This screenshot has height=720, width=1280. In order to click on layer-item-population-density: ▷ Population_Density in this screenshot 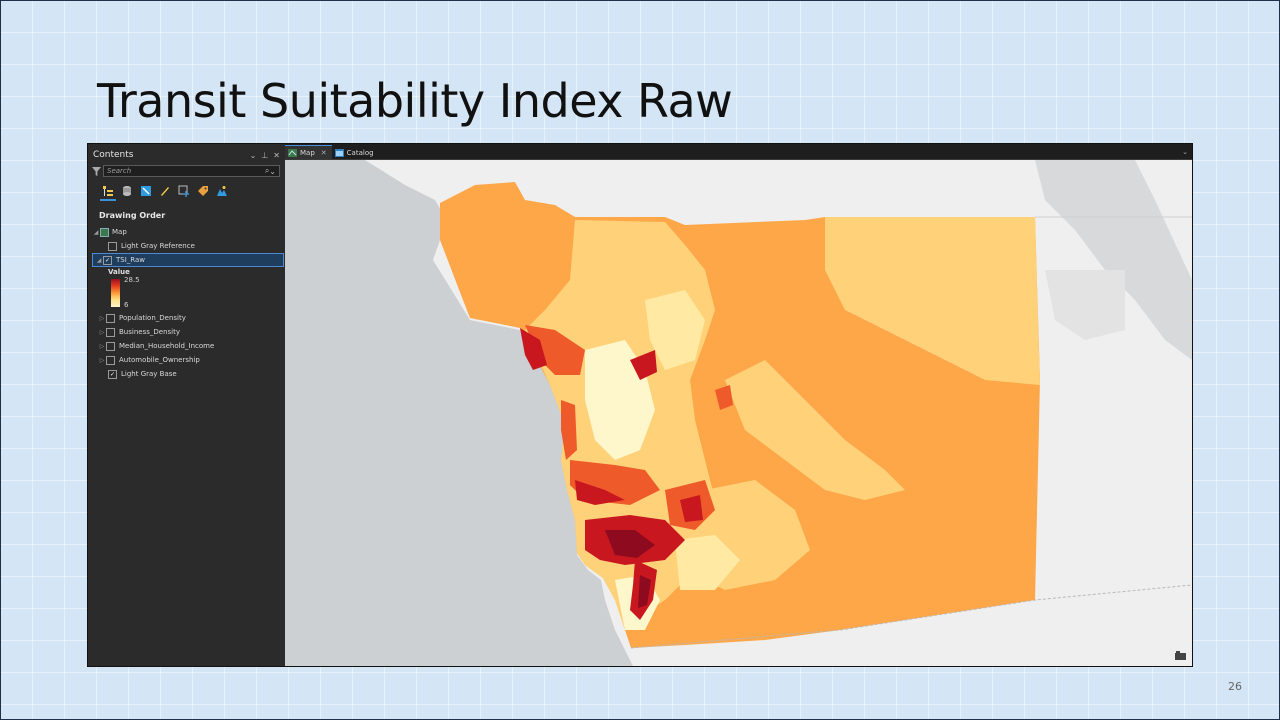, I will do `click(188, 318)`.